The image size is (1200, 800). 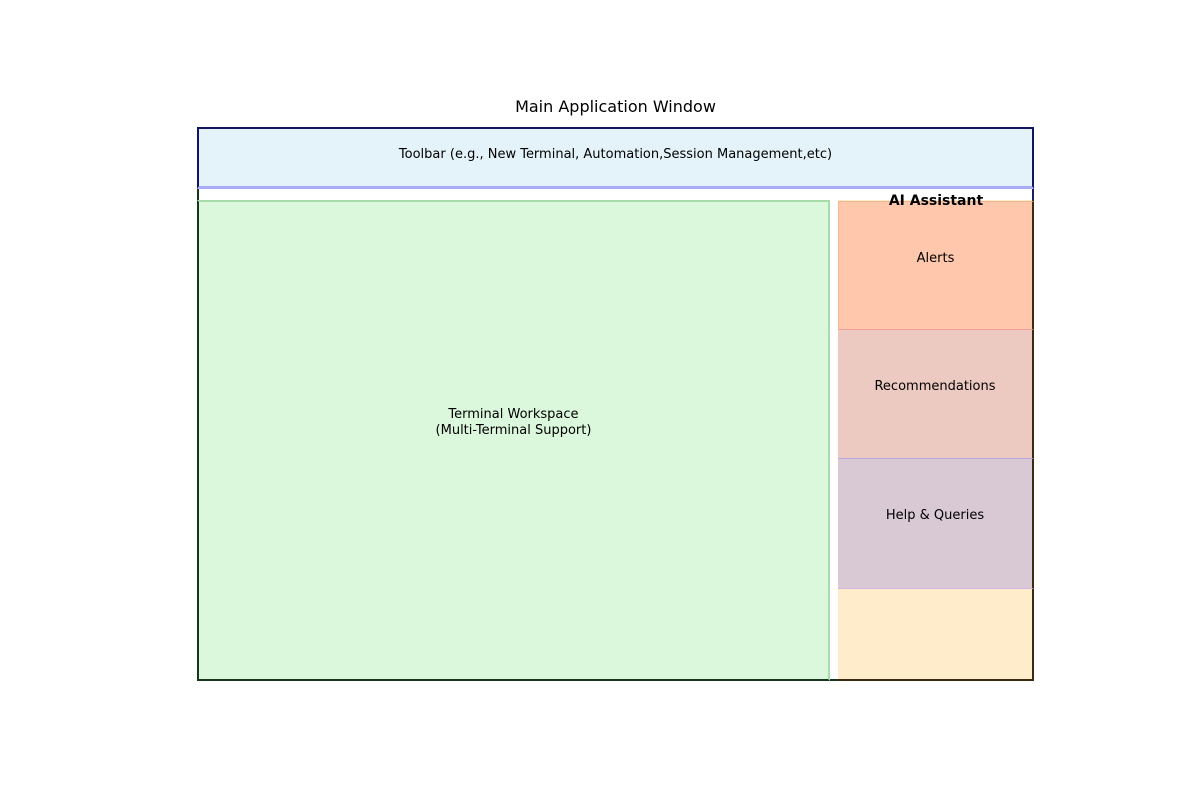 I want to click on ai-assistant-title: AI Assistant, so click(x=936, y=201).